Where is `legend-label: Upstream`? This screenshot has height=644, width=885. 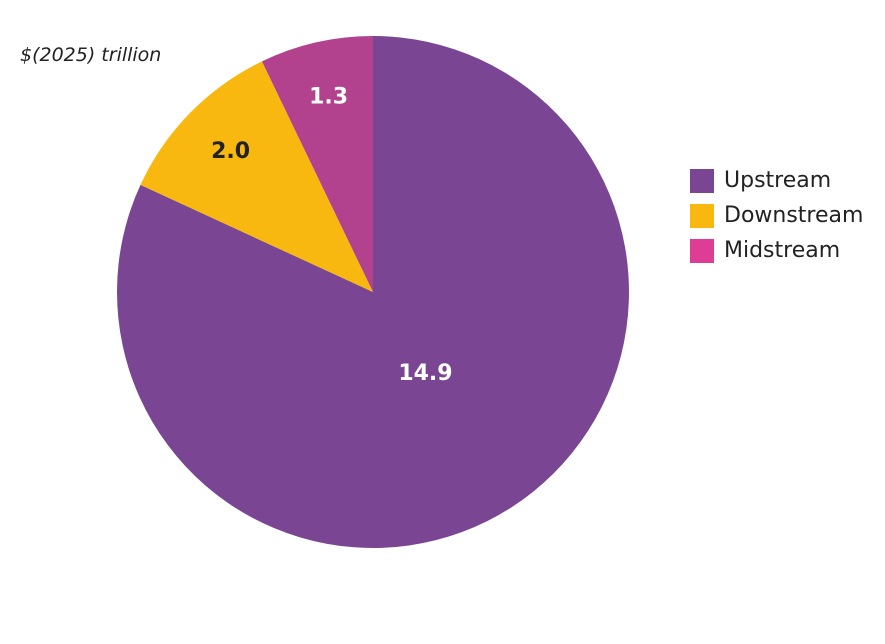 legend-label: Upstream is located at coordinates (778, 180).